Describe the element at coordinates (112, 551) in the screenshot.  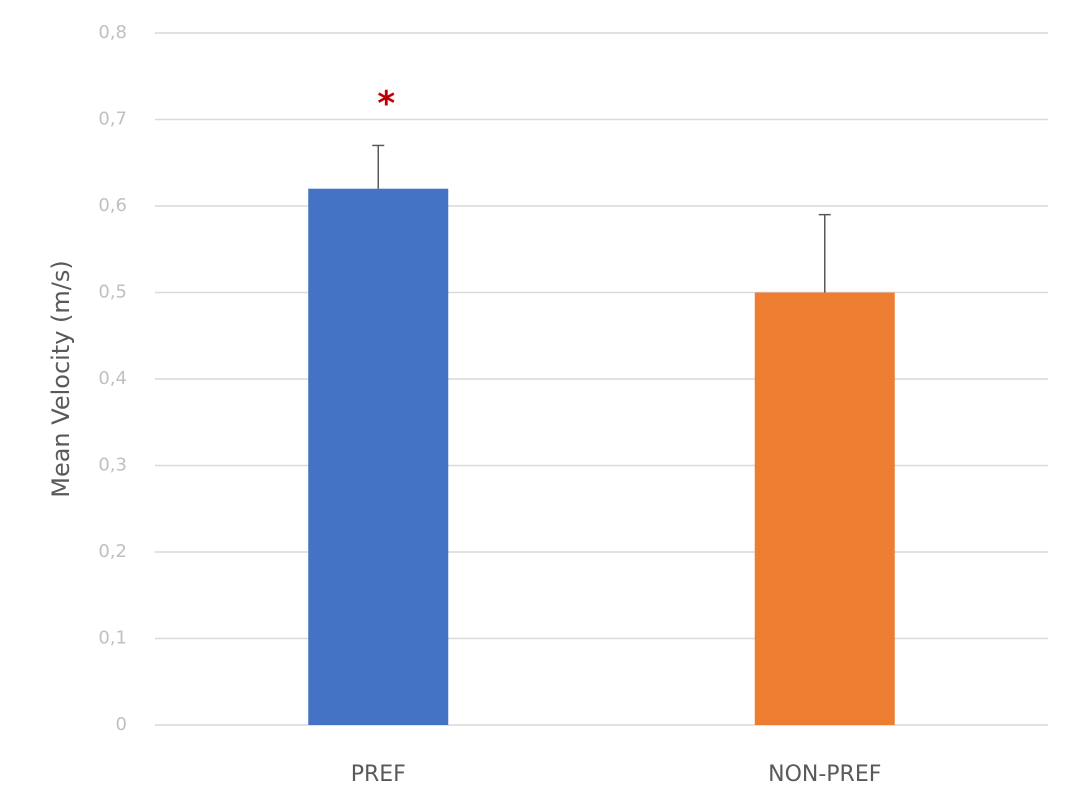
I see `y-tick-label: 0,2` at that location.